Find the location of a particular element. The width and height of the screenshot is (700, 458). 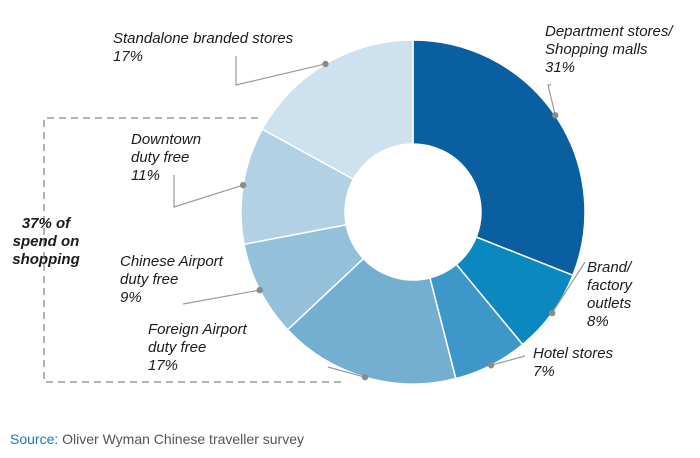

label-chinese-airport-duty-free-line: duty free is located at coordinates (149, 279).